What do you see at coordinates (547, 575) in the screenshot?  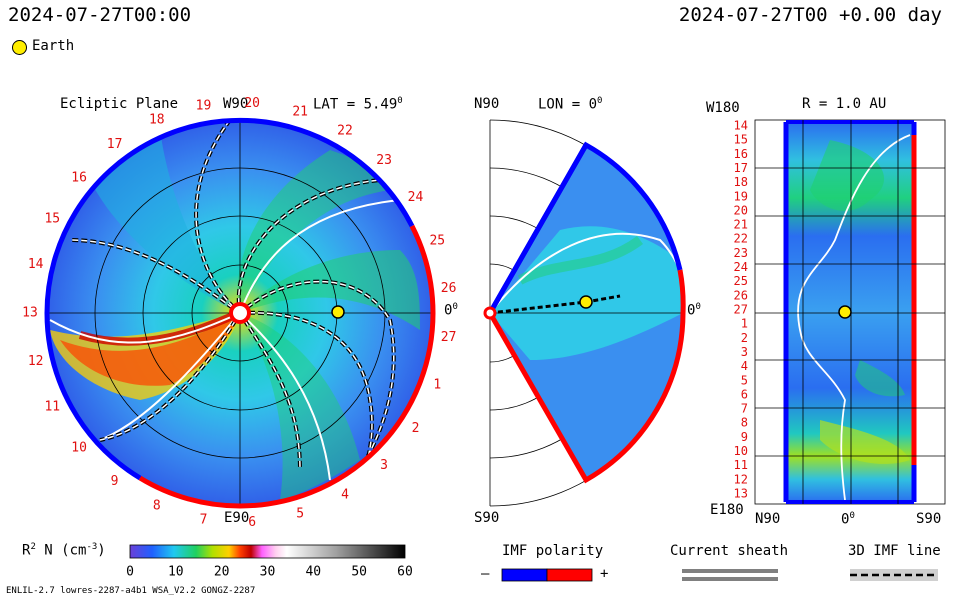 I see `imf-polarity-legend-bar` at bounding box center [547, 575].